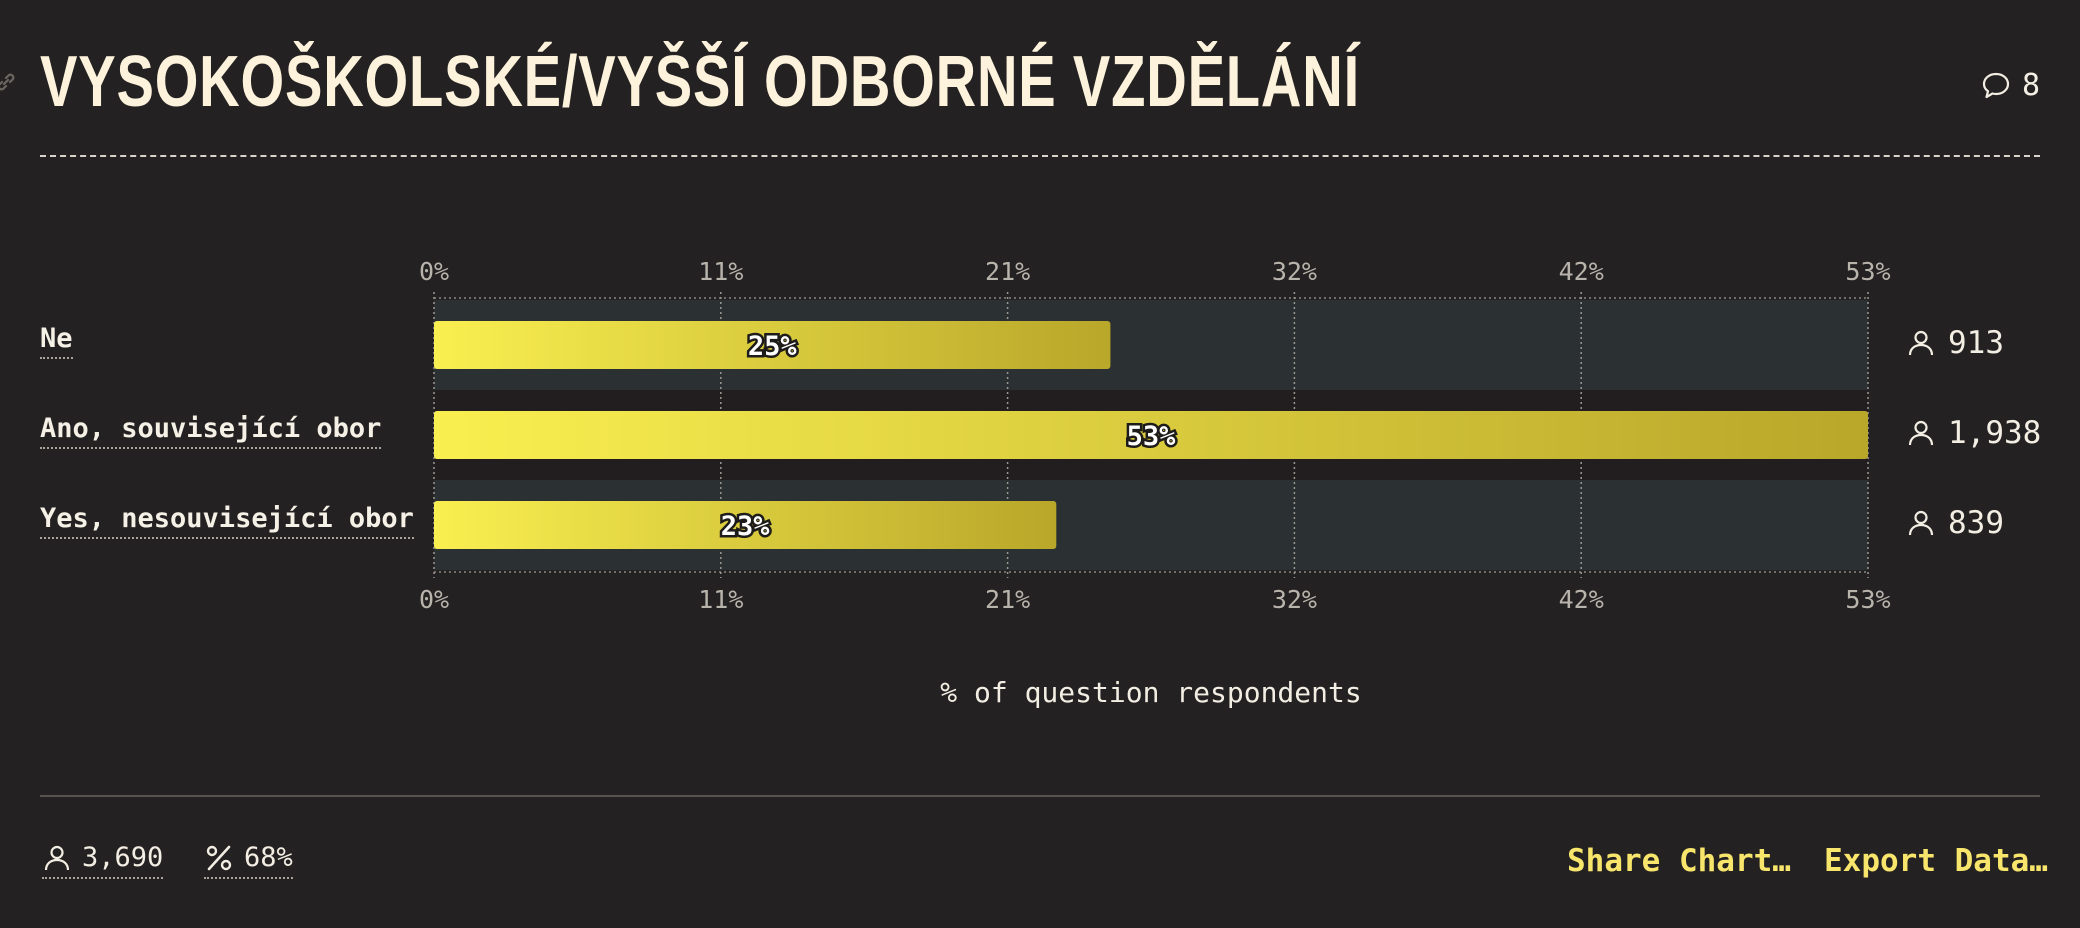  I want to click on category-label: Ano, související obor, so click(211, 431).